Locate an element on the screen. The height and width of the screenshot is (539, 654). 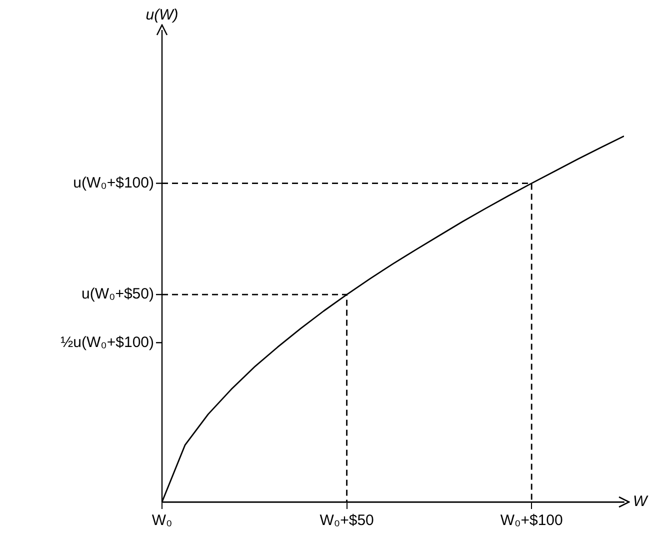
x-axis-title: W is located at coordinates (641, 501).